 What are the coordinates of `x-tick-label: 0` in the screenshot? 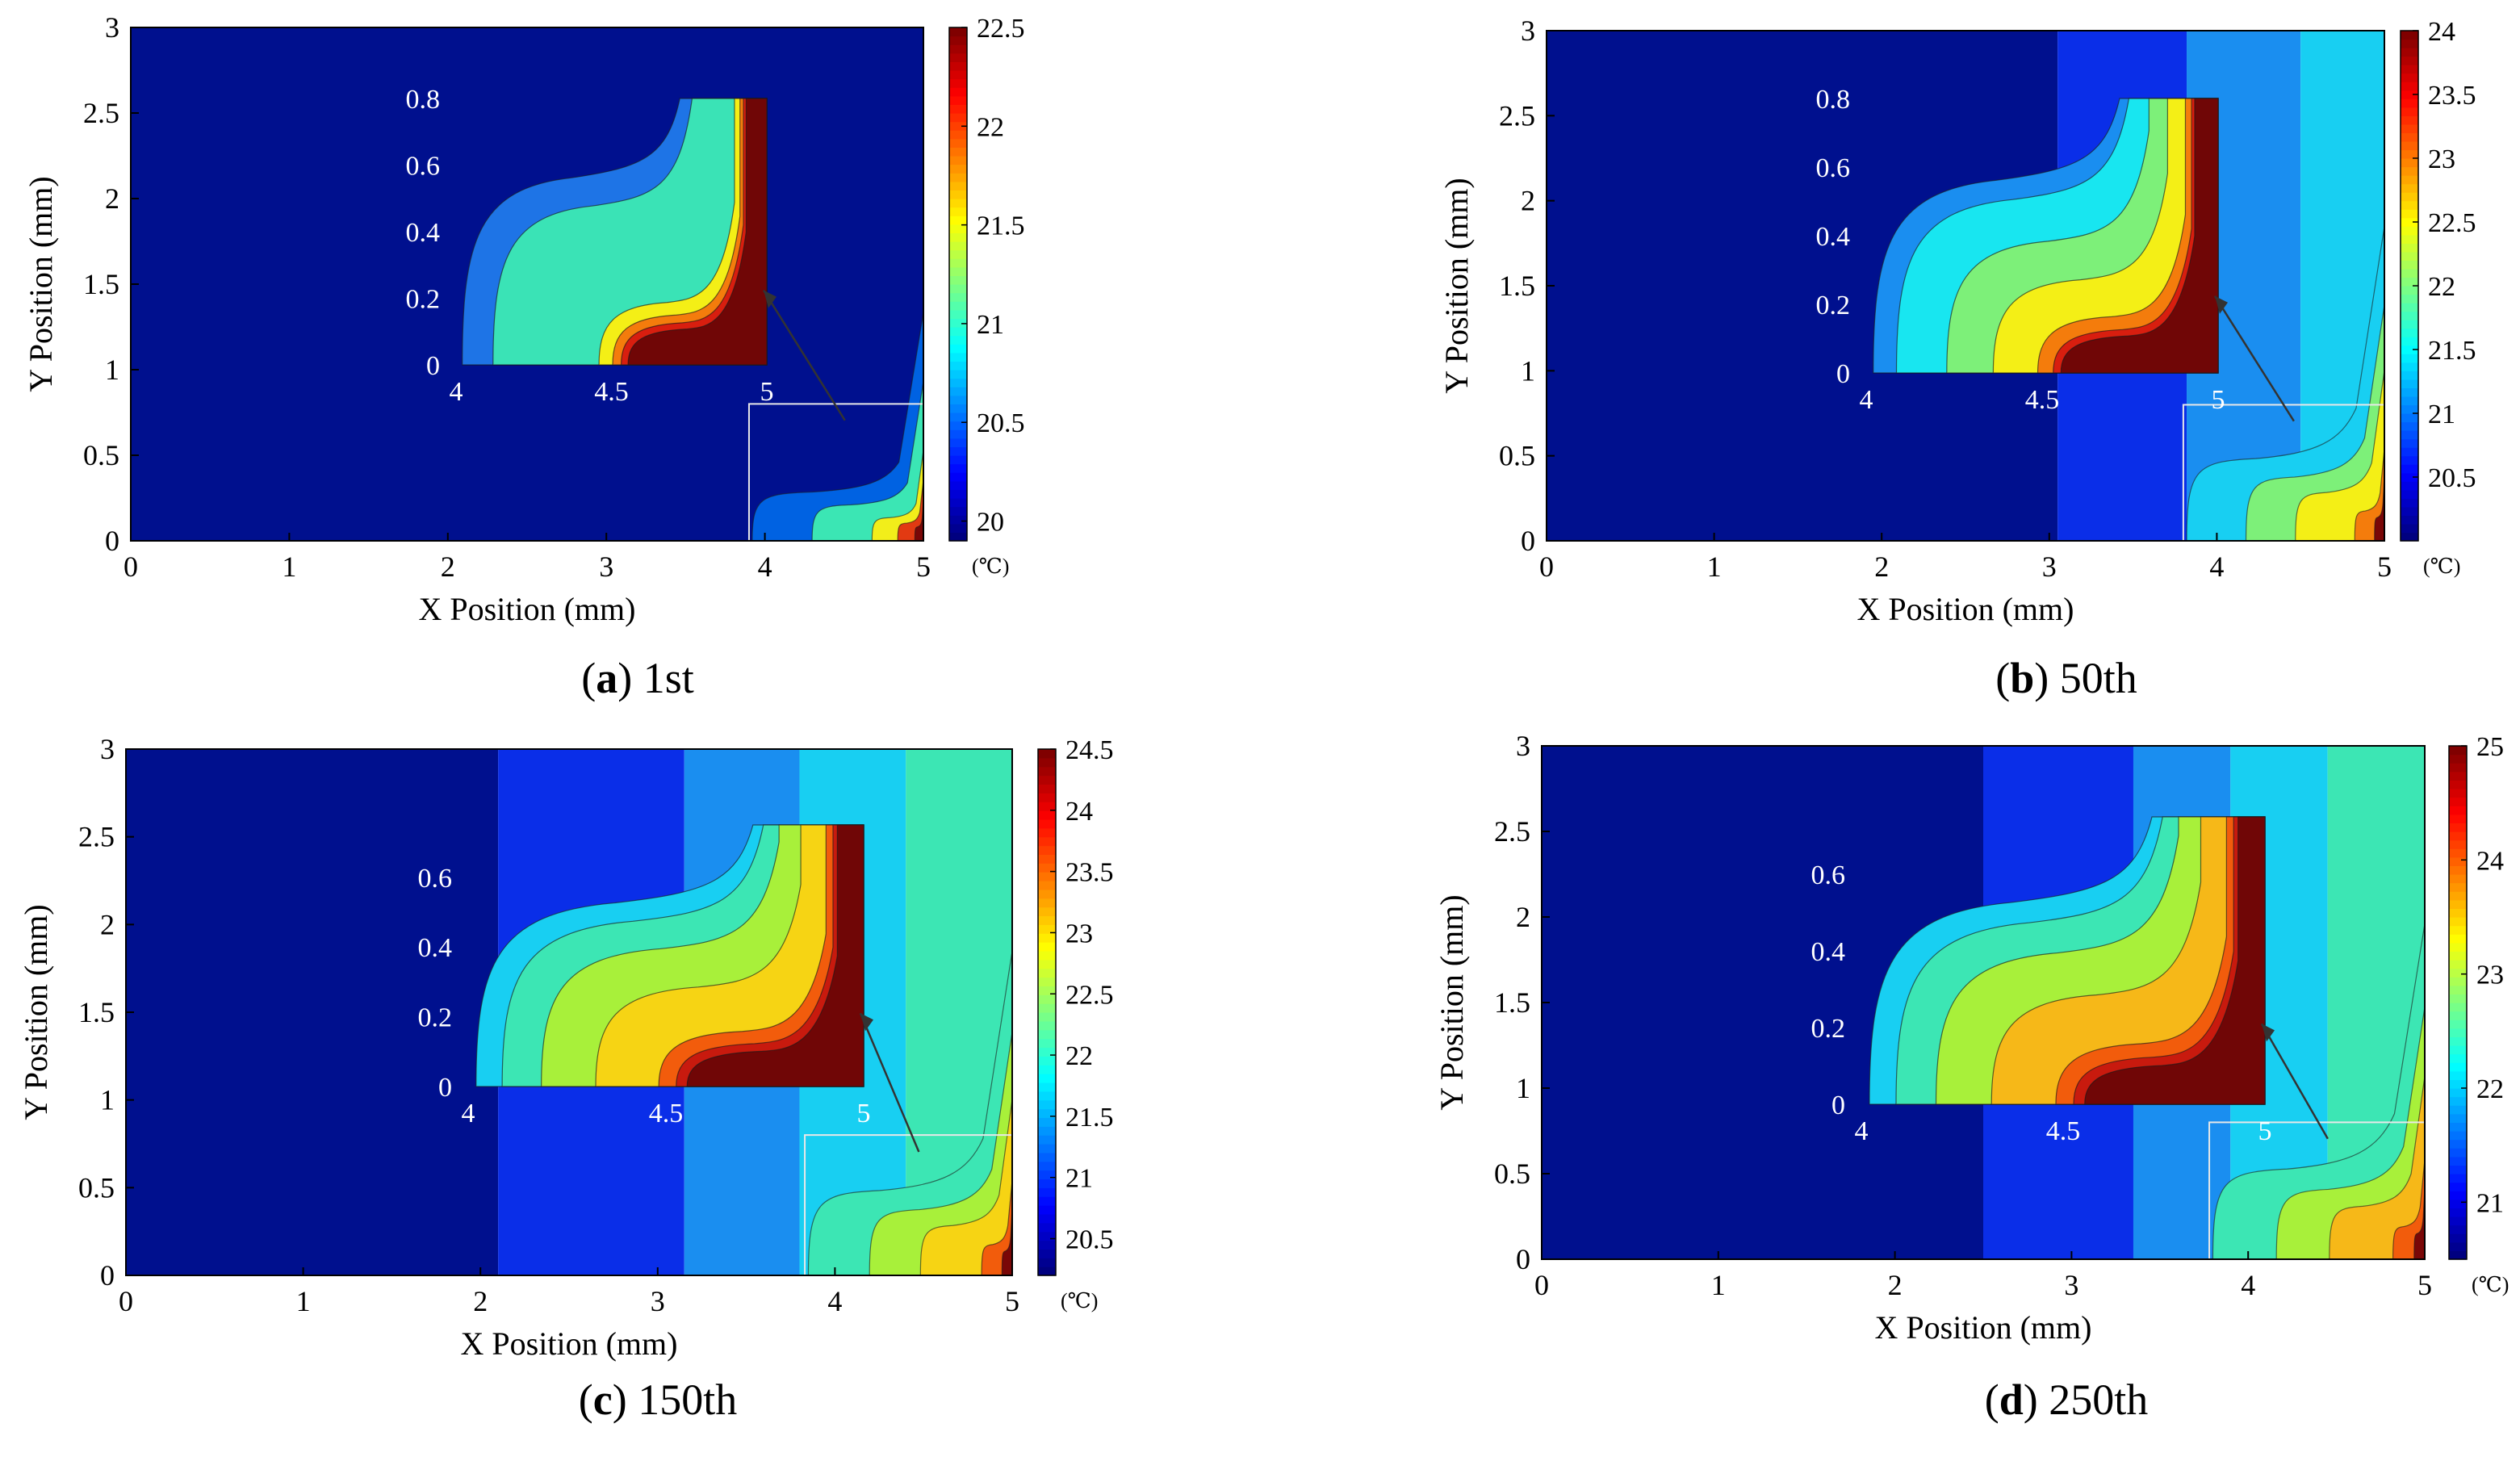 It's located at (126, 1301).